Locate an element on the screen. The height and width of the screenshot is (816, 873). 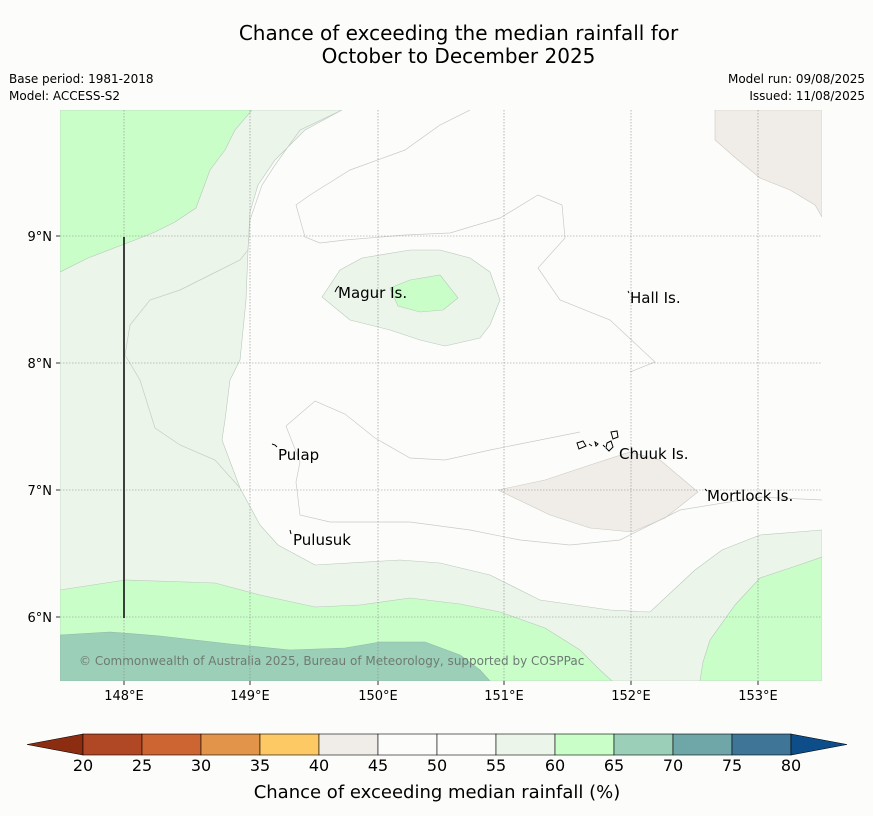
lat-label-7n: 7°N is located at coordinates (40, 491).